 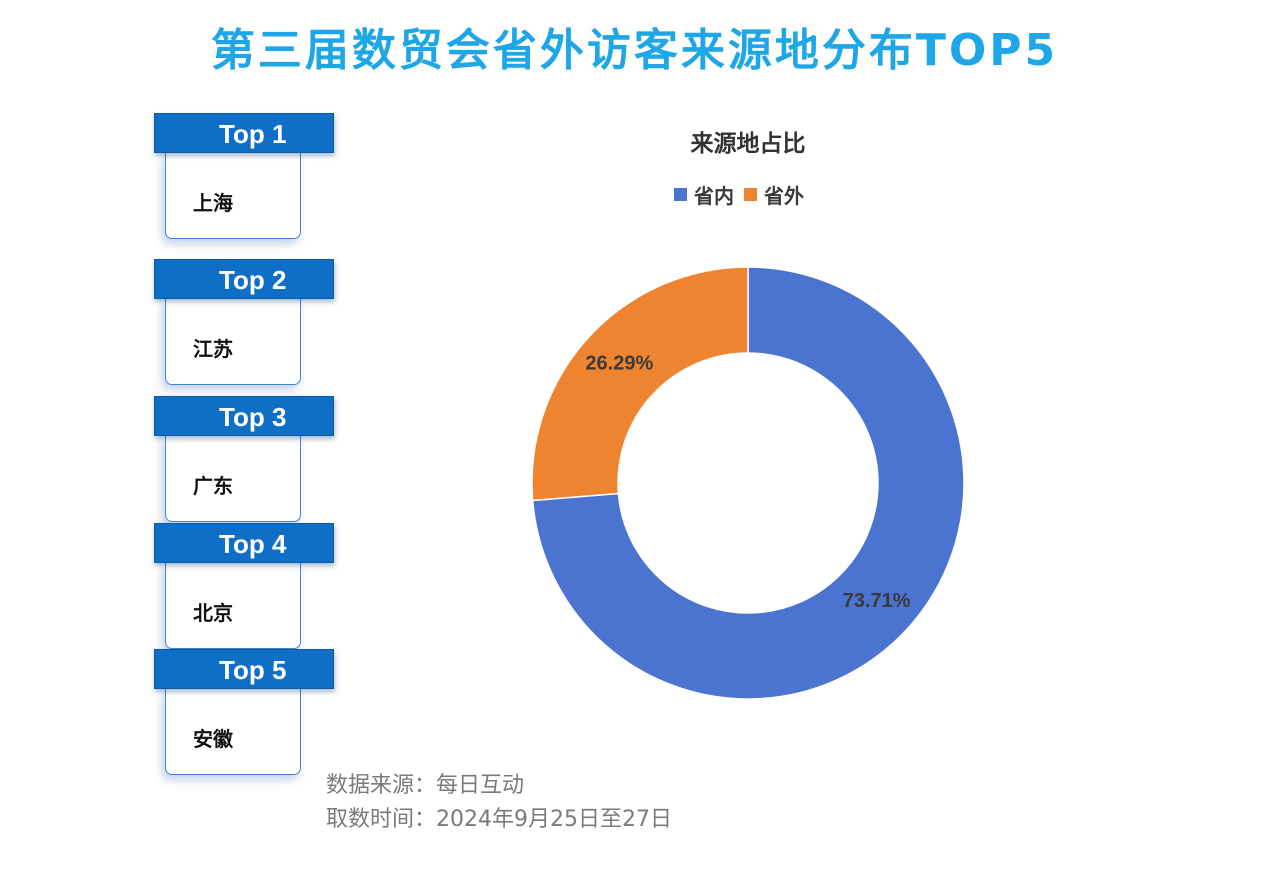 I want to click on legend-item-outside: 省外, so click(x=774, y=194).